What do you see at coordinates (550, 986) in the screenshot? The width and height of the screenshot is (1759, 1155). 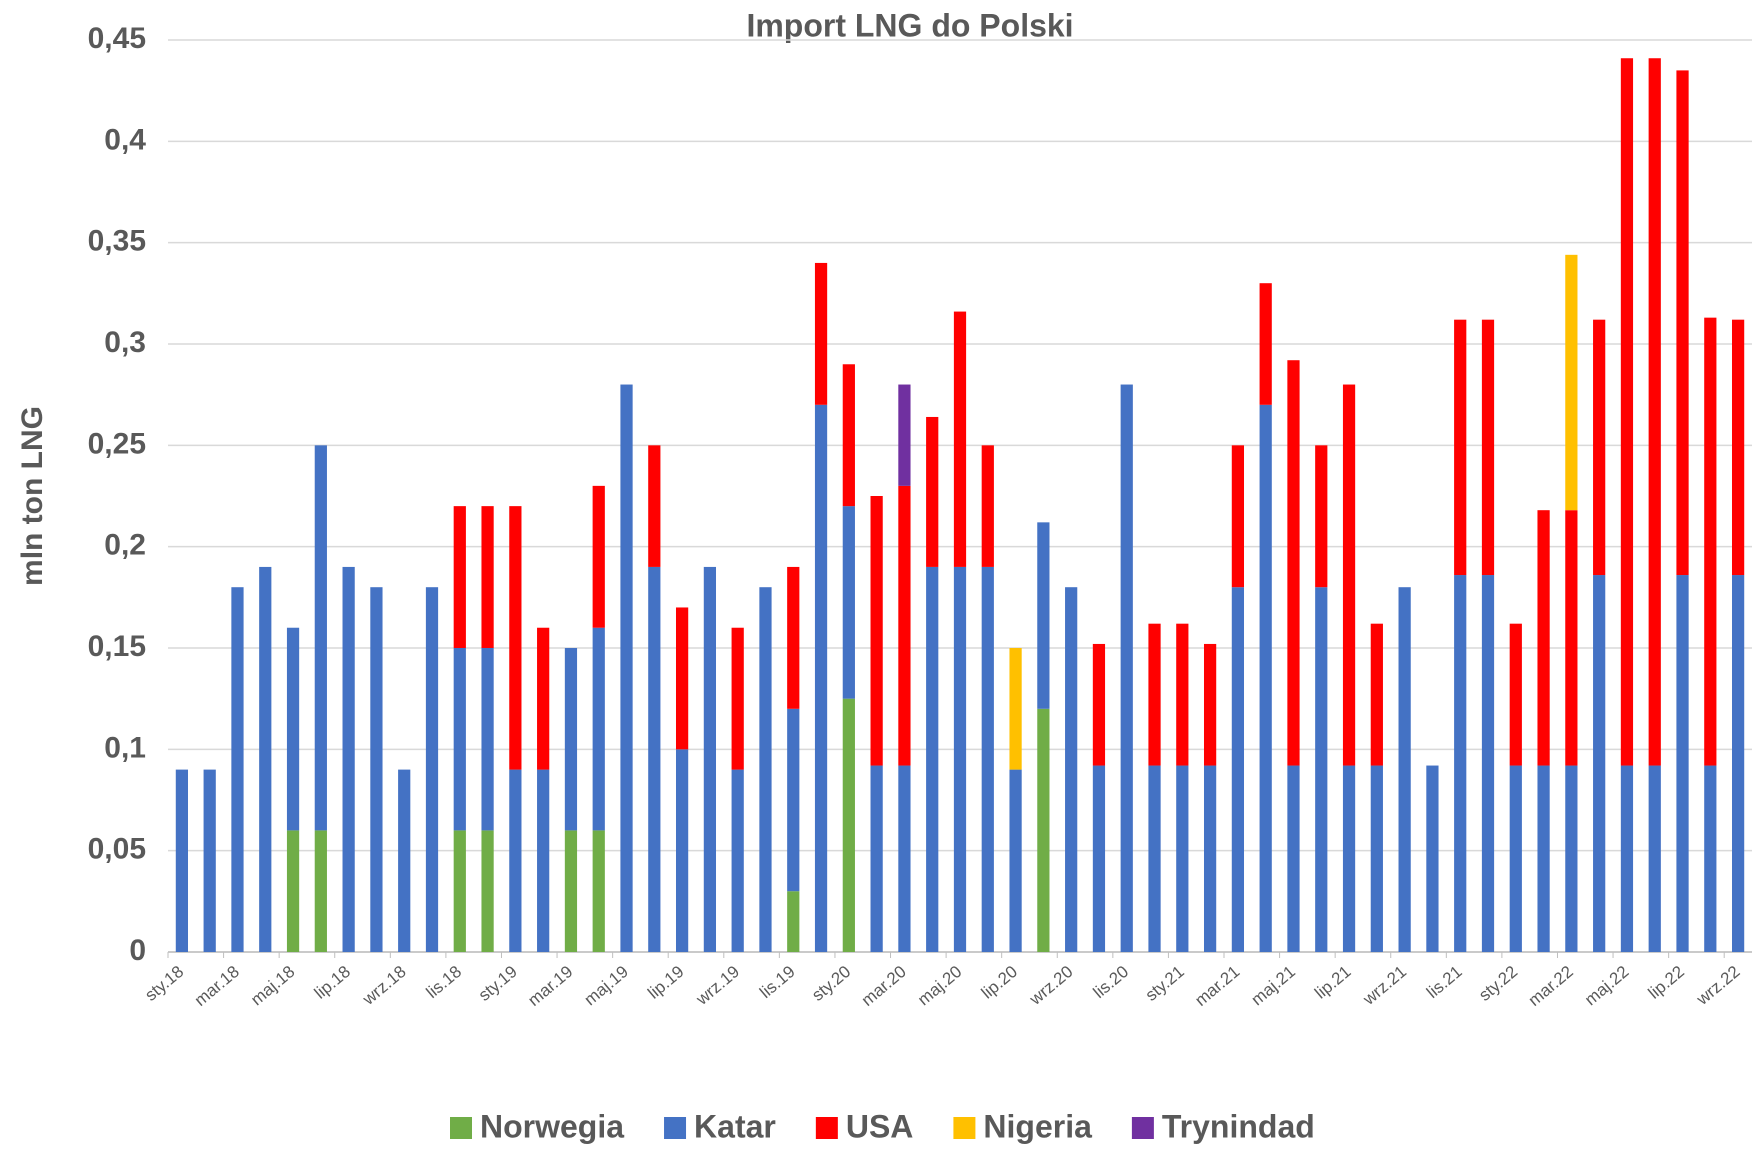 I see `x-tick-label: mar.19` at bounding box center [550, 986].